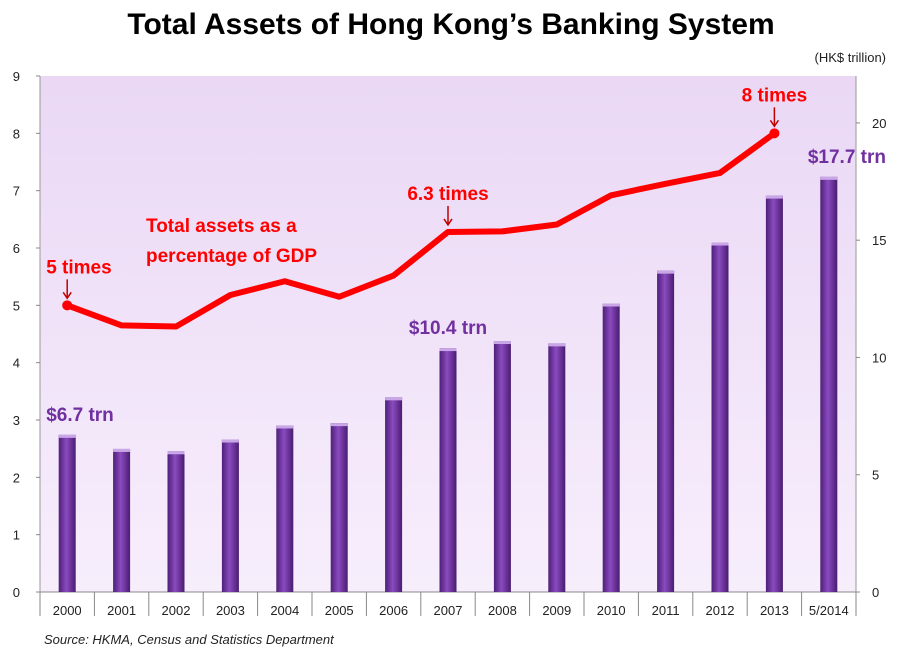  What do you see at coordinates (879, 357) in the screenshot?
I see `right-tick-label: 10` at bounding box center [879, 357].